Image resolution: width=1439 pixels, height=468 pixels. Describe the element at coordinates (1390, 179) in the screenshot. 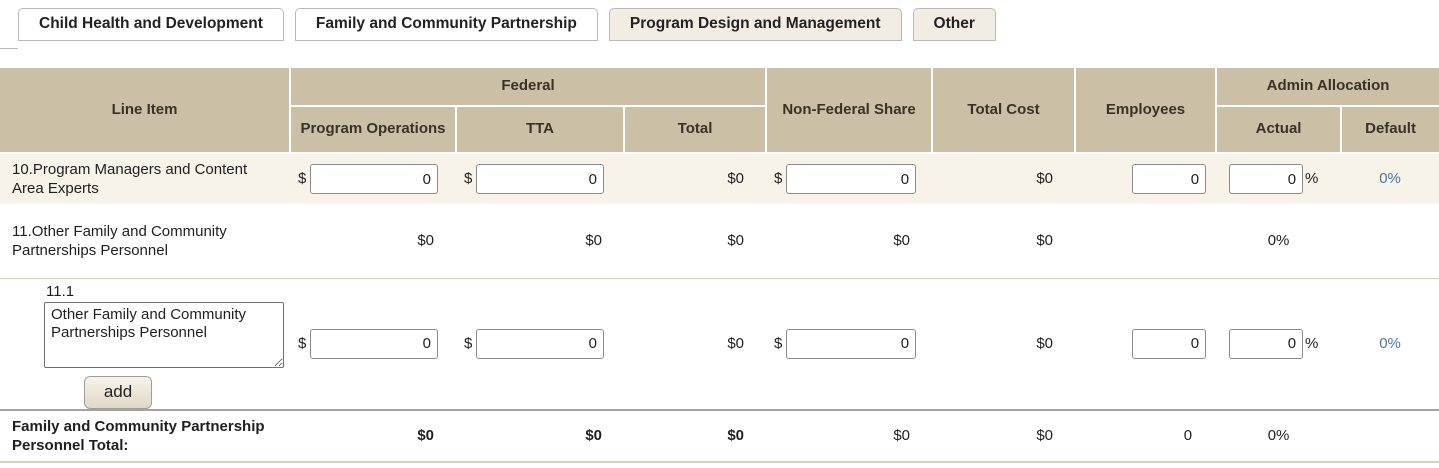

I see `row-10-default-admin-link: 0%` at that location.